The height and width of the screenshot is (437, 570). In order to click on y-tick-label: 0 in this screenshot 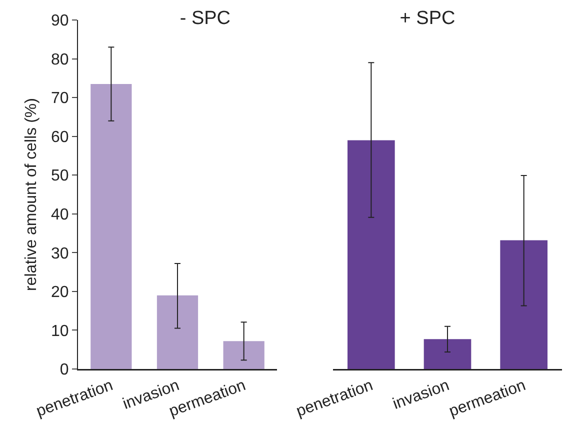, I will do `click(64, 370)`.